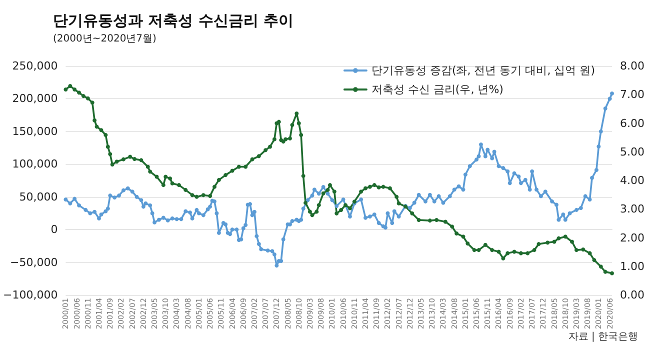 The width and height of the screenshot is (650, 354). What do you see at coordinates (437, 89) in the screenshot?
I see `legend-label: 저축성 수신 금리(우, 년%)` at bounding box center [437, 89].